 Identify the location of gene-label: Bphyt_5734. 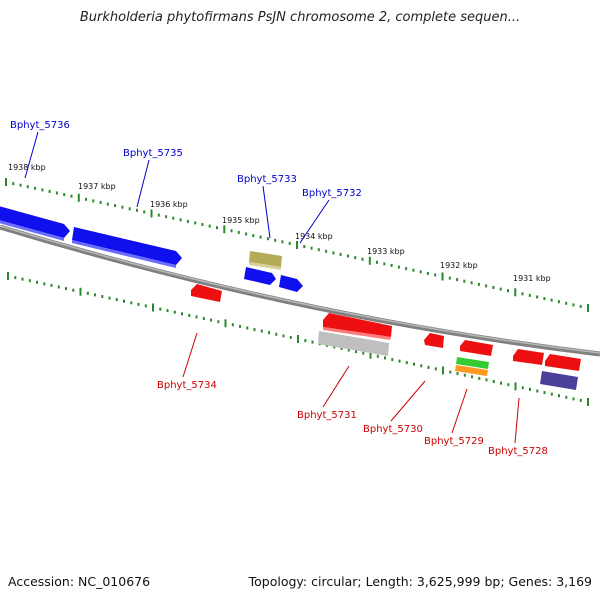
(187, 385).